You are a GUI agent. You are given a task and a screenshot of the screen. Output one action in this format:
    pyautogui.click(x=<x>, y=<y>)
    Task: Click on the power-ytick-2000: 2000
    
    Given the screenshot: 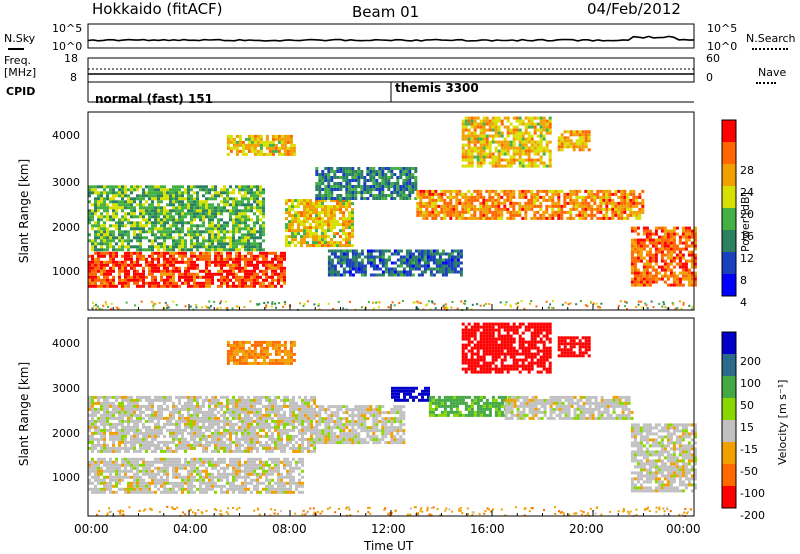 What is the action you would take?
    pyautogui.click(x=66, y=227)
    